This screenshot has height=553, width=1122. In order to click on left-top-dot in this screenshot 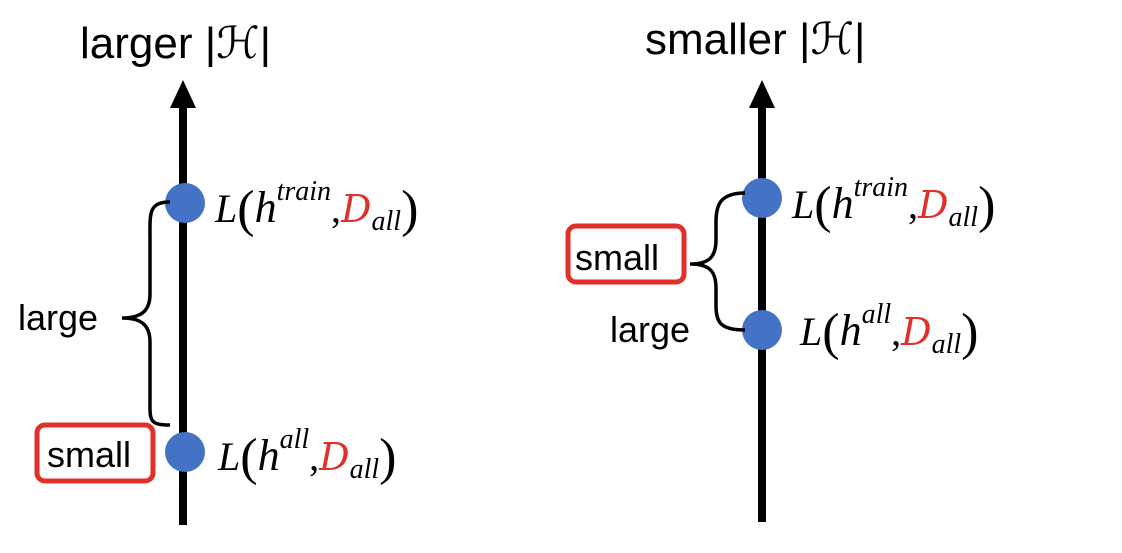, I will do `click(185, 203)`.